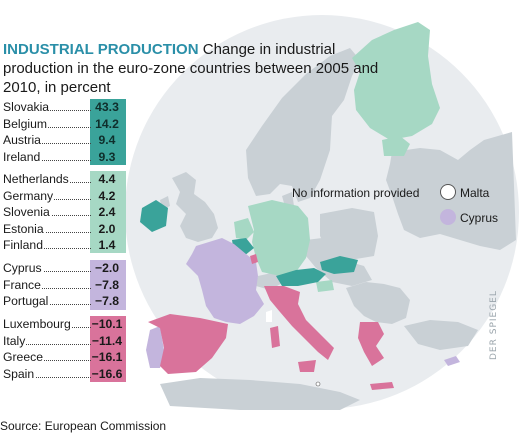 The image size is (520, 448). What do you see at coordinates (29, 195) in the screenshot?
I see `country-name: Germany` at bounding box center [29, 195].